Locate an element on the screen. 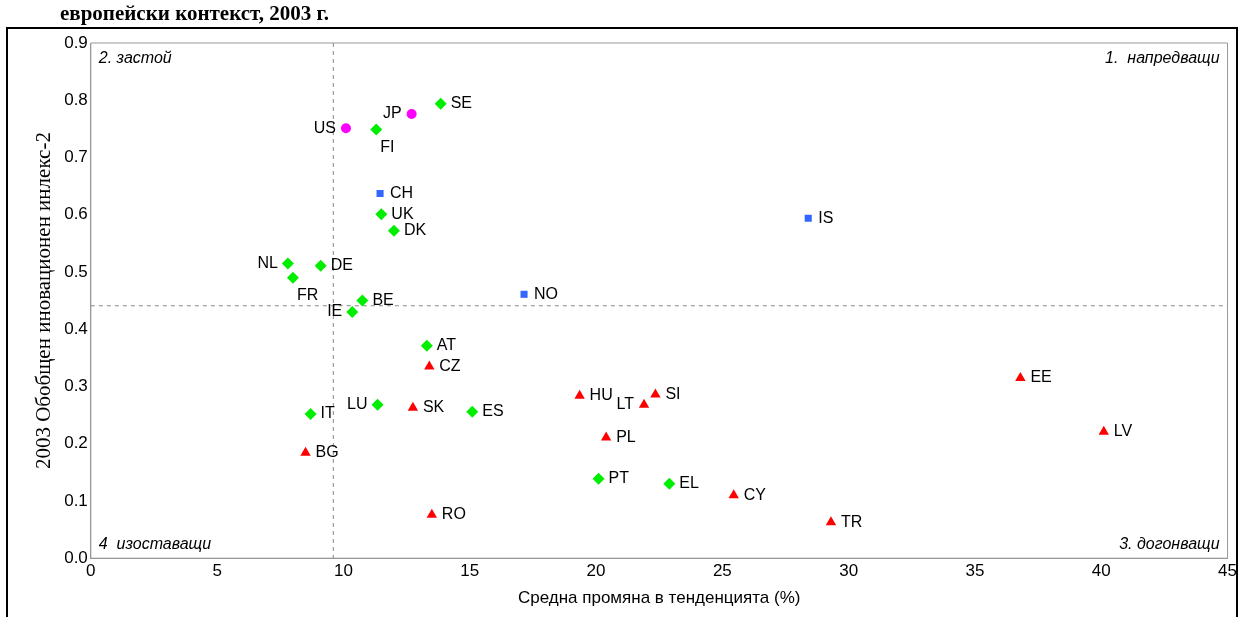  annotation: EL is located at coordinates (689, 483).